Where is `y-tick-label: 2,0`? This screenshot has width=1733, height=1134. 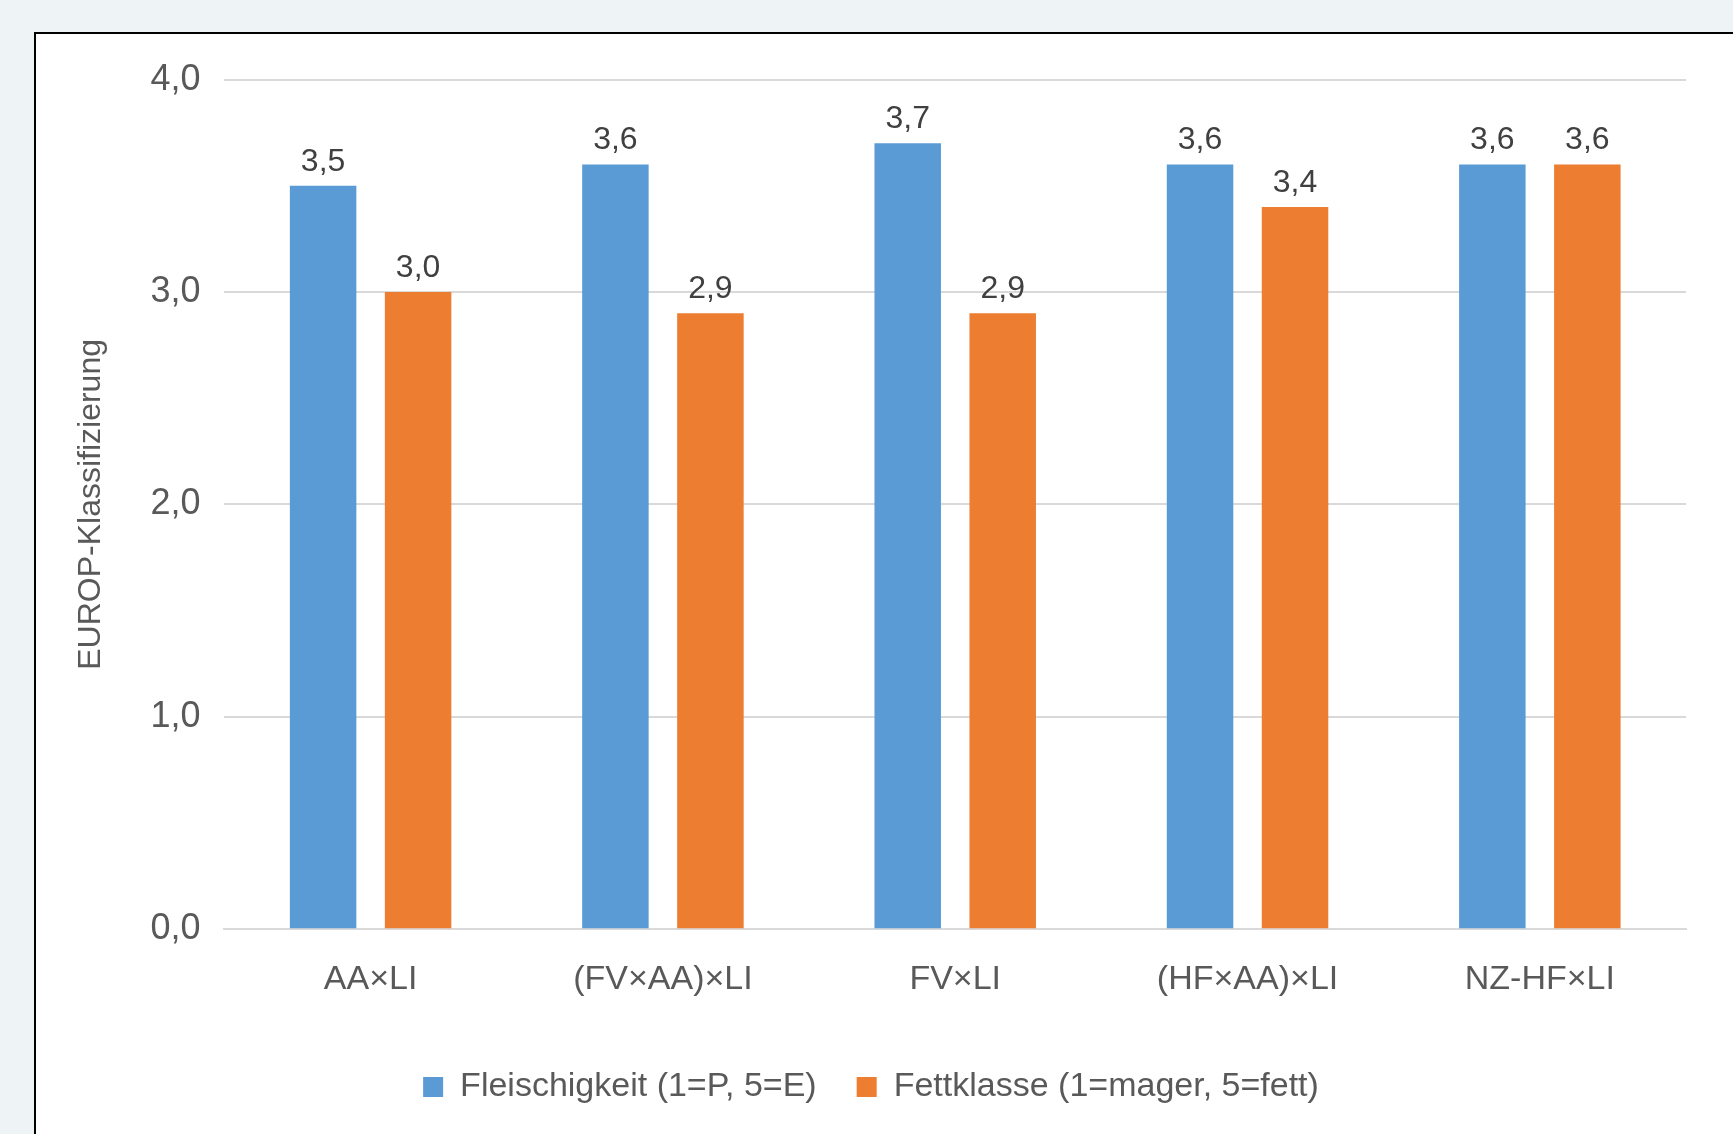 y-tick-label: 2,0 is located at coordinates (175, 502).